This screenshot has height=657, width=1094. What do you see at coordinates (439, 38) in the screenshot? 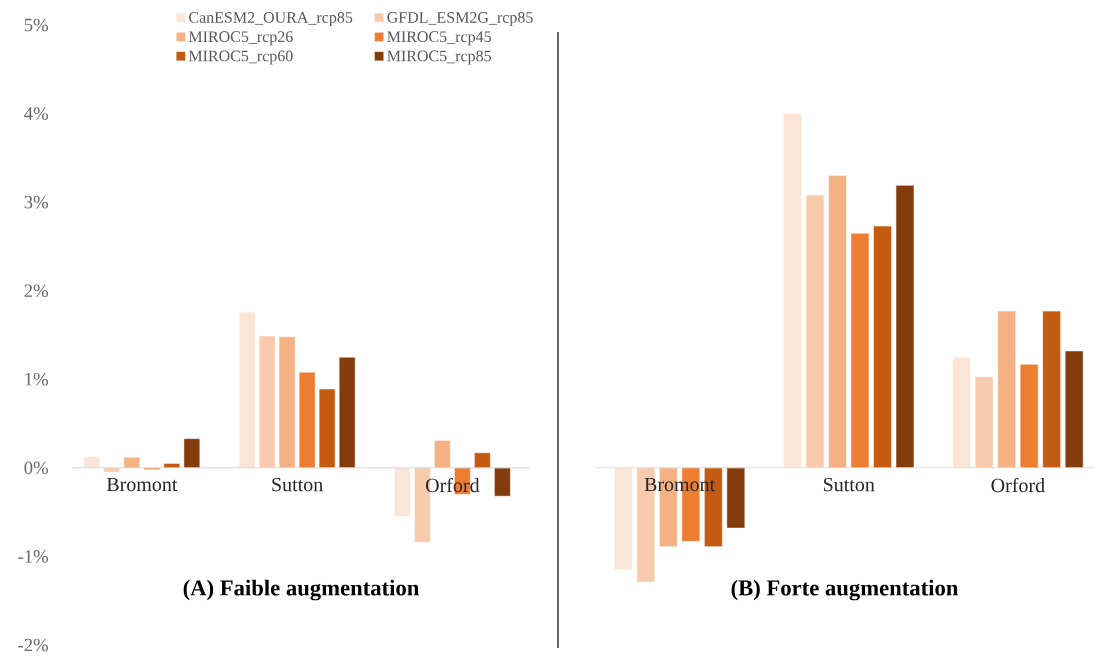
I see `legend-label: MIROC5_rcp45` at bounding box center [439, 38].